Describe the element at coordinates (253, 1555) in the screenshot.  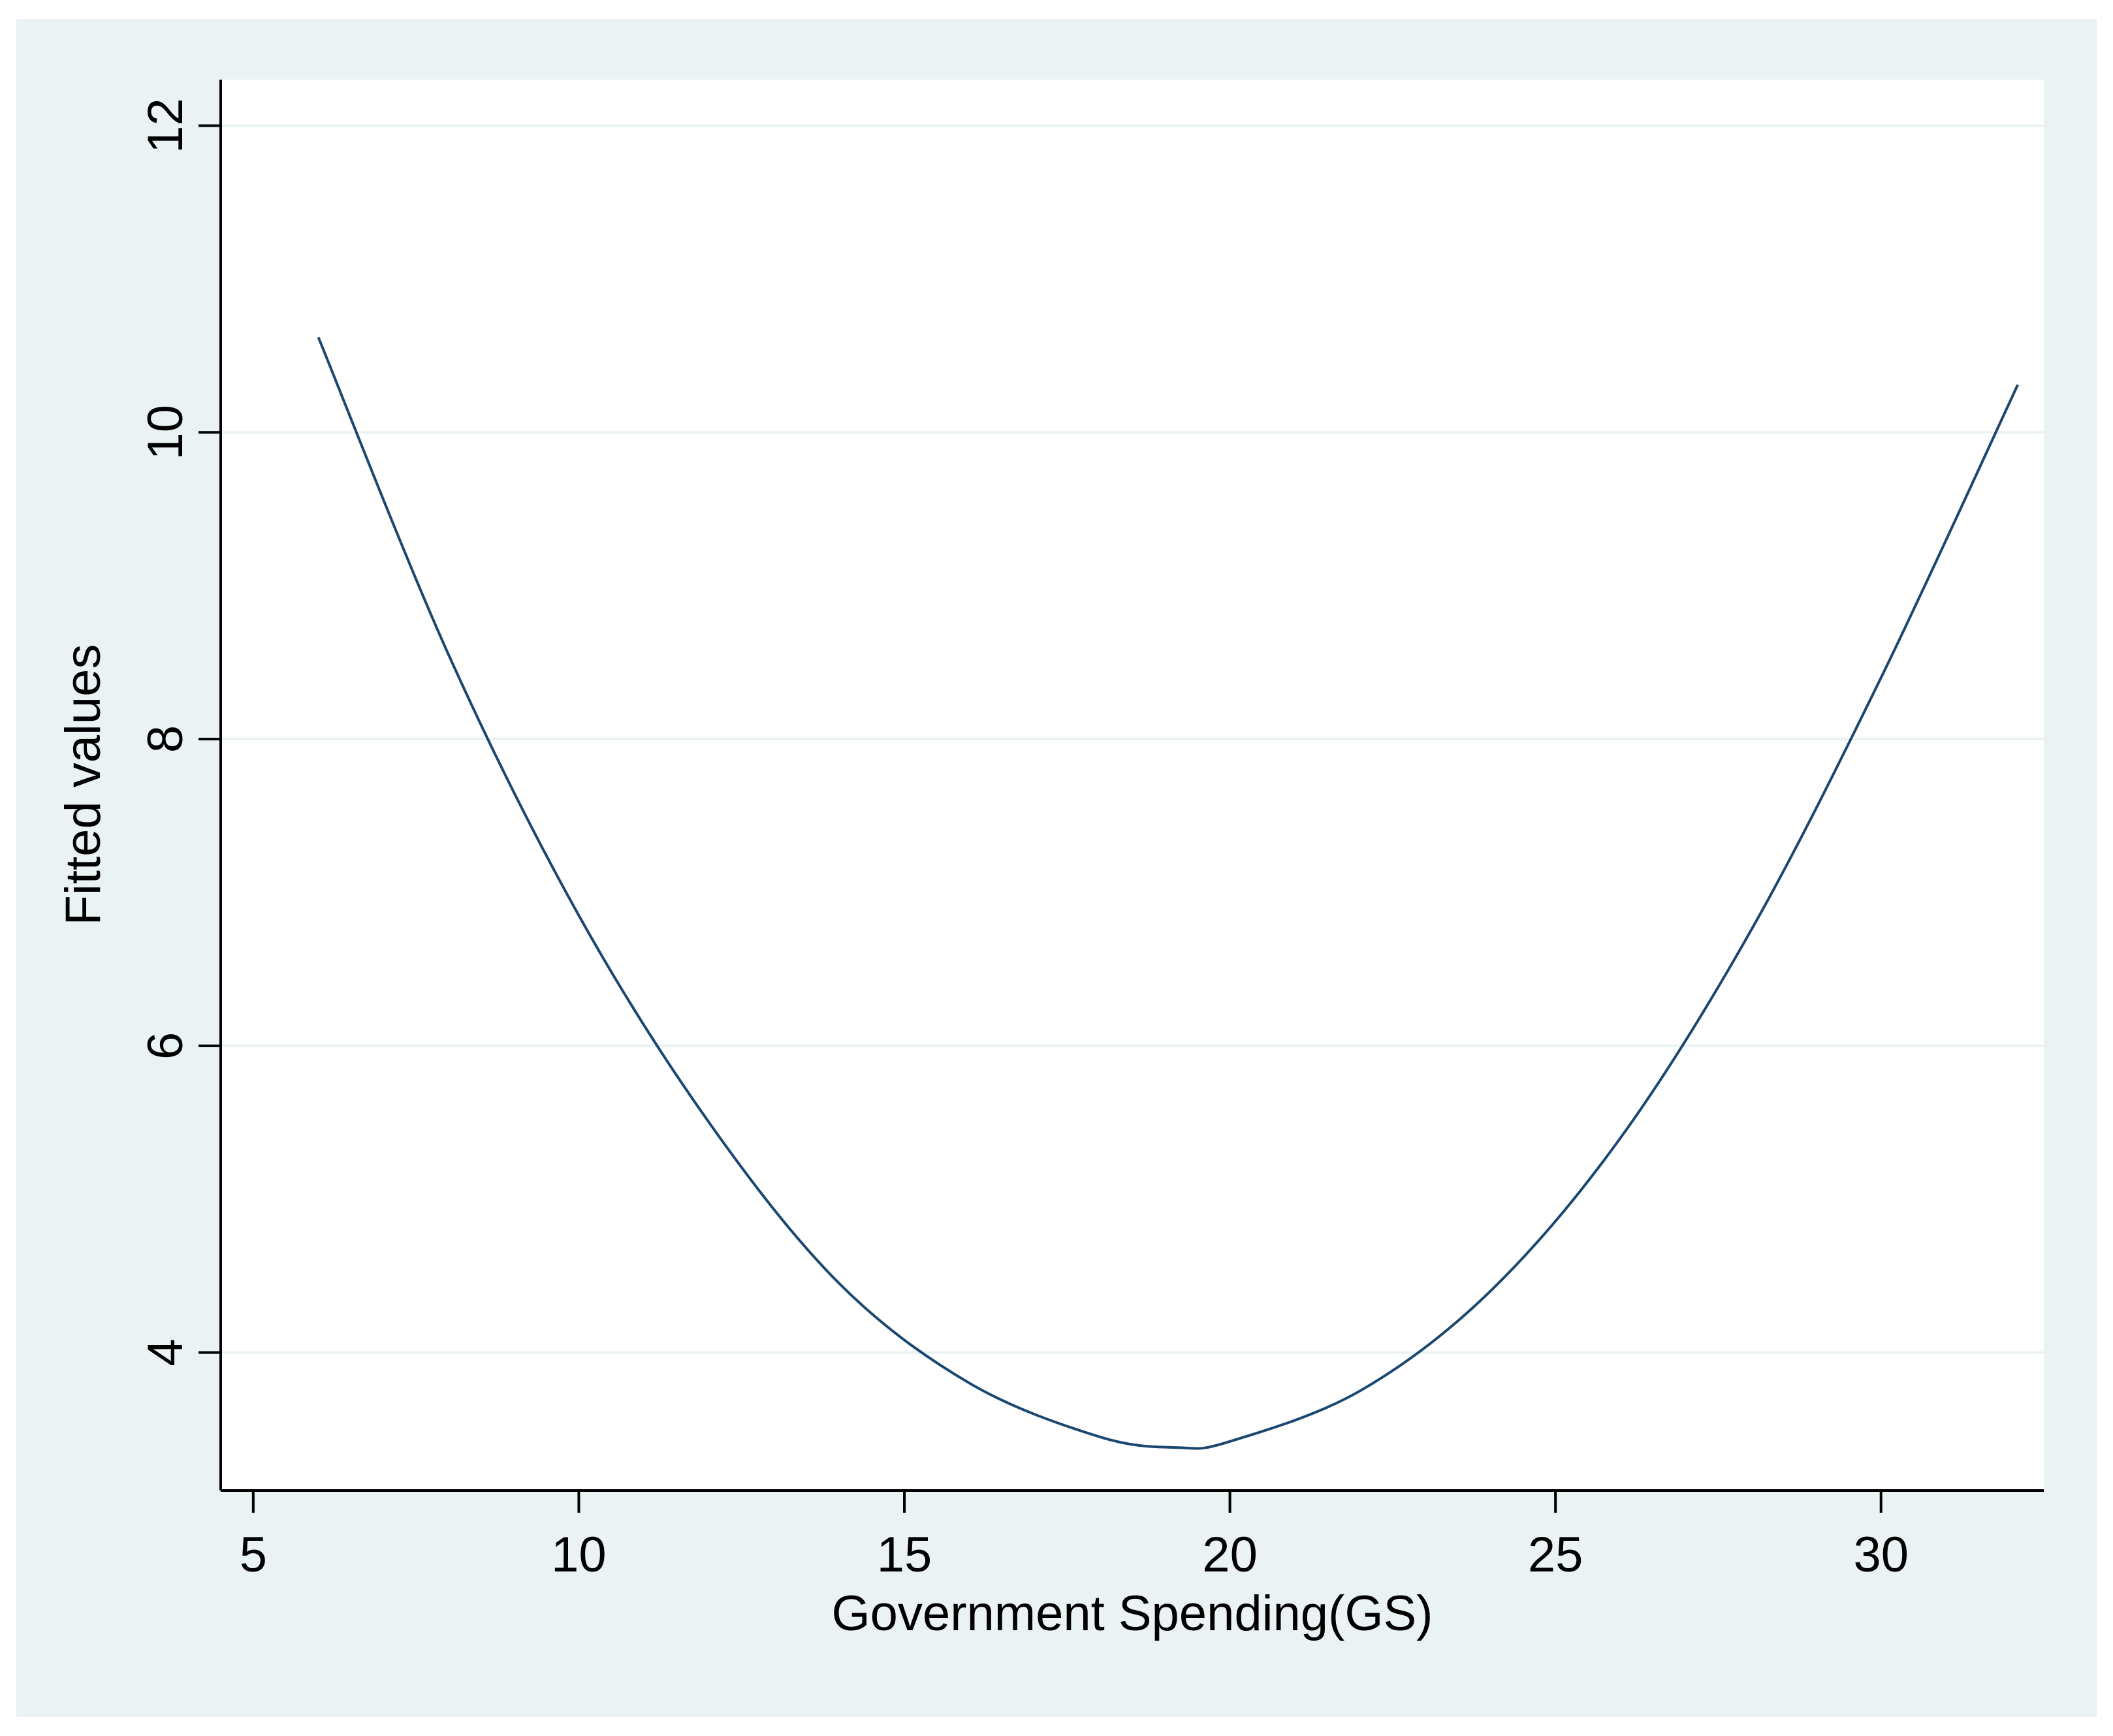
I see `x-tick-label: 5` at that location.